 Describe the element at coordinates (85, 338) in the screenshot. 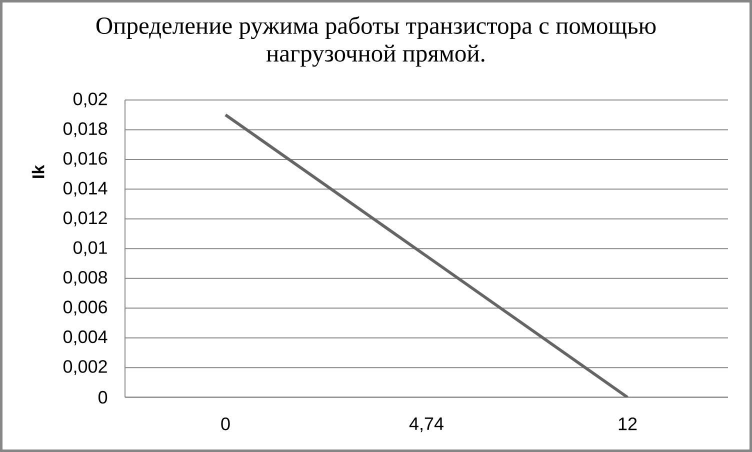

I see `y-tick-label: 0,004` at that location.